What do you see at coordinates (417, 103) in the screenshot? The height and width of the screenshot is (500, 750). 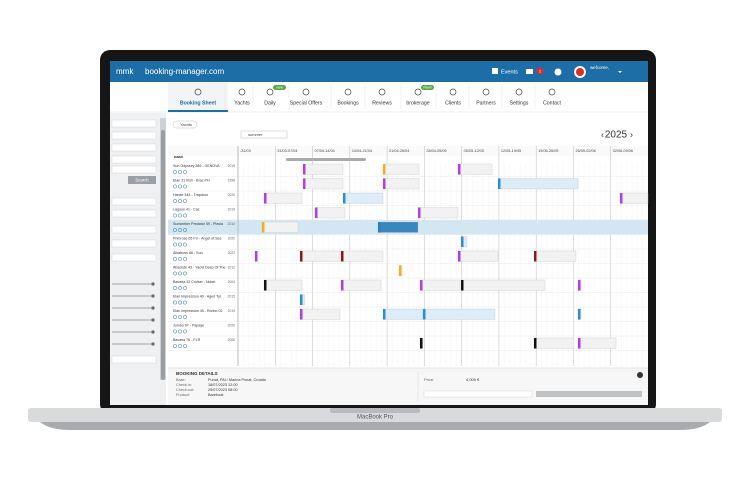 I see `nav-item: brokerage` at bounding box center [417, 103].